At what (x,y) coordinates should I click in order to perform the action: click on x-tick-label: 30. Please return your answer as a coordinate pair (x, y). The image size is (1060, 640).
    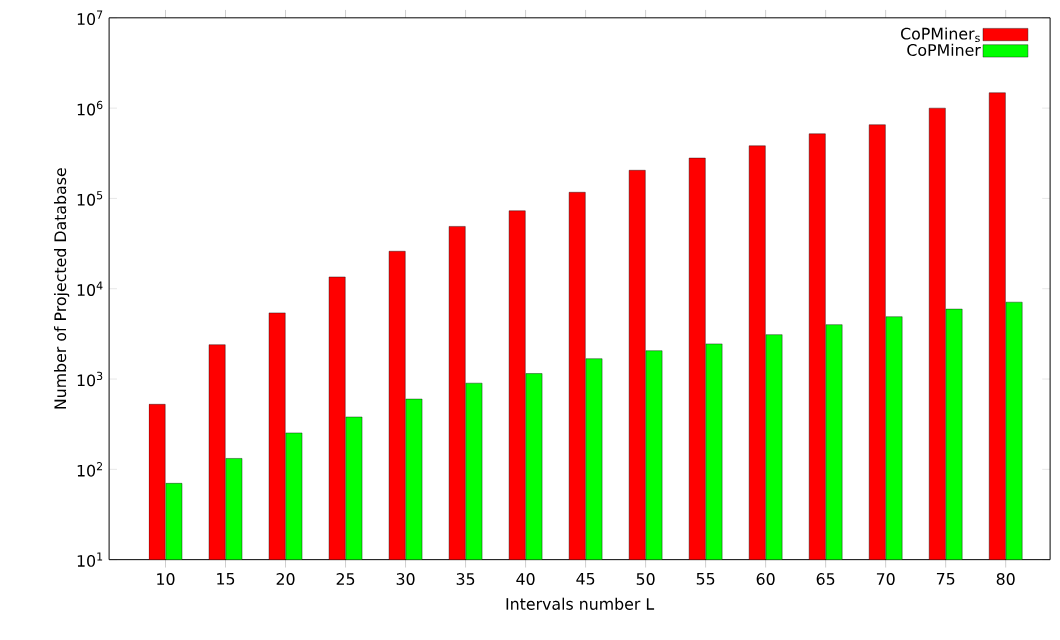
    Looking at the image, I should click on (405, 579).